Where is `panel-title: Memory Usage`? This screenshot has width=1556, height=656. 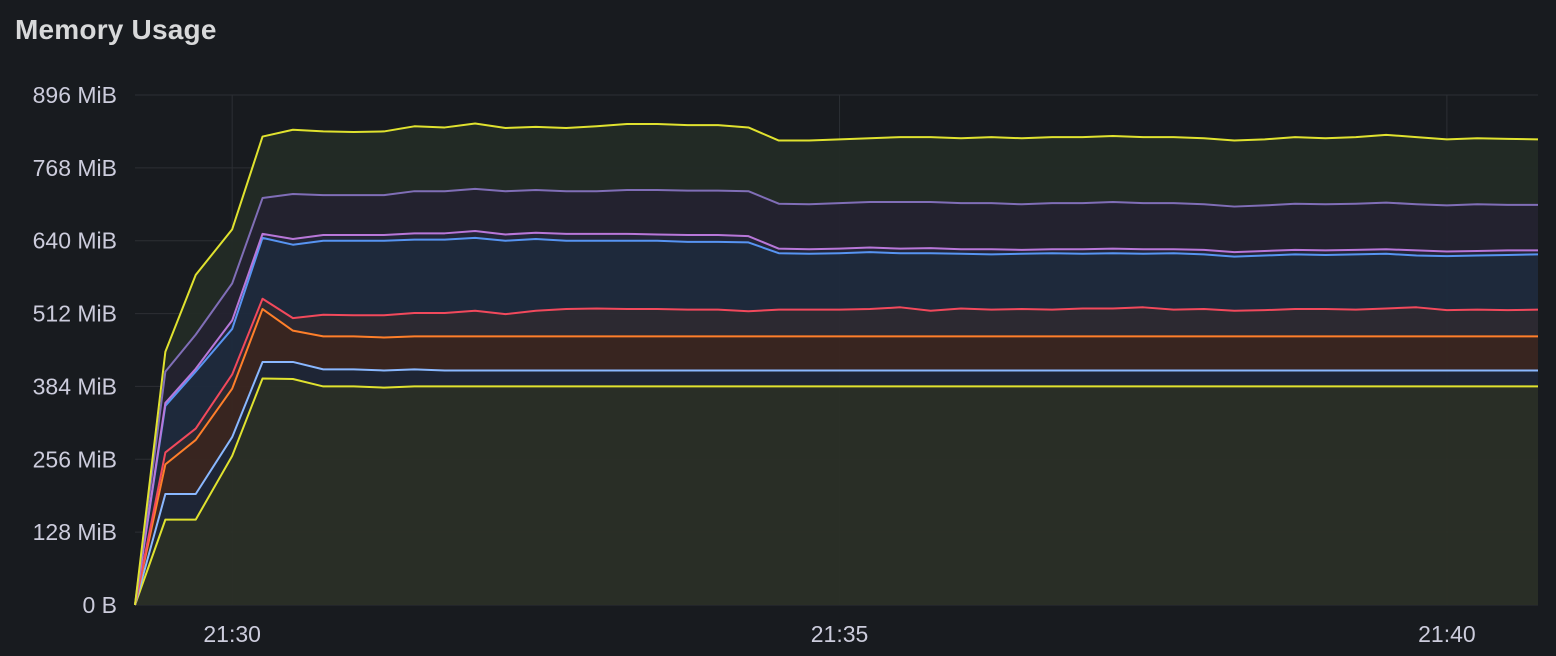
panel-title: Memory Usage is located at coordinates (116, 29).